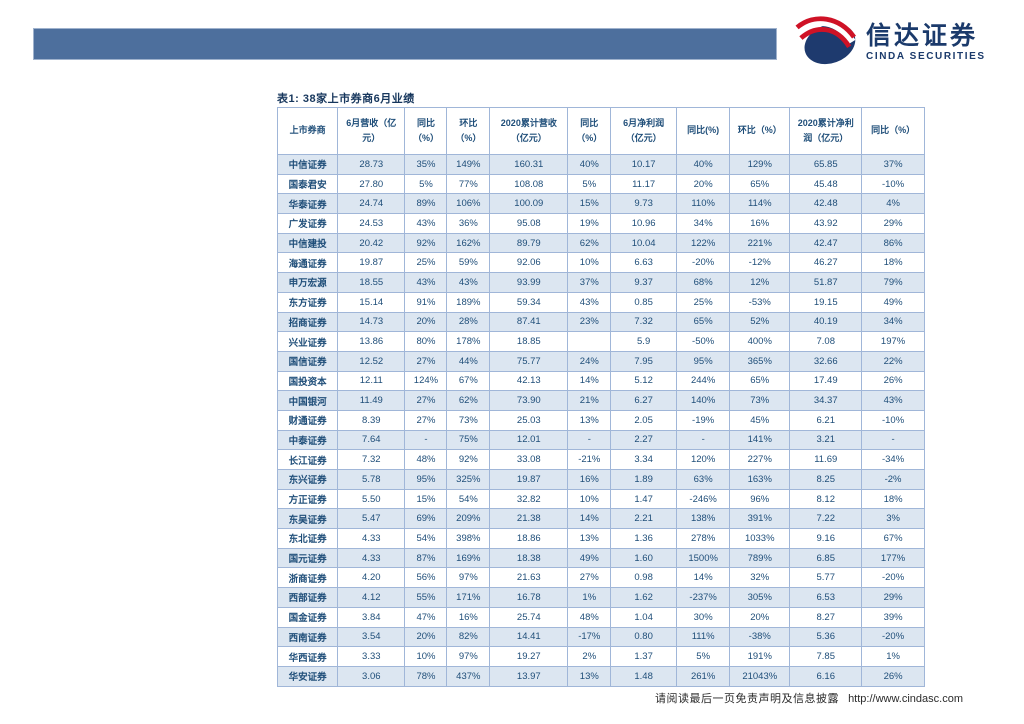 Image resolution: width=1024 pixels, height=724 pixels. I want to click on value-cell: 365%, so click(760, 361).